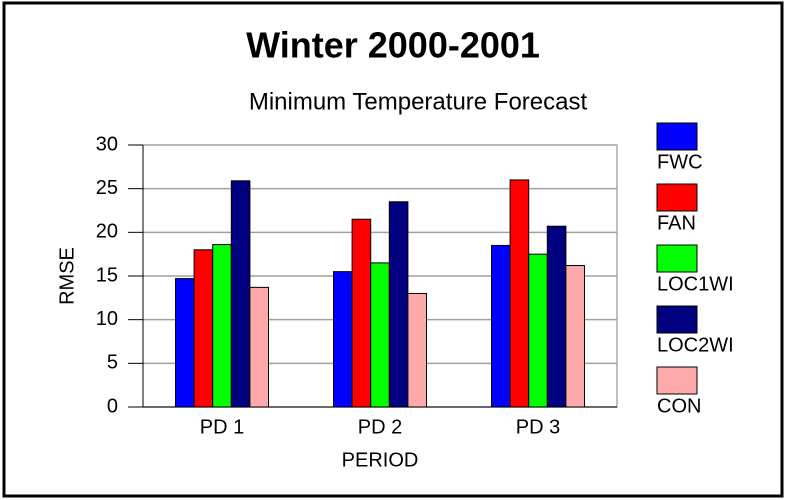 Image resolution: width=787 pixels, height=500 pixels. What do you see at coordinates (107, 232) in the screenshot?
I see `y-tick-label: 20` at bounding box center [107, 232].